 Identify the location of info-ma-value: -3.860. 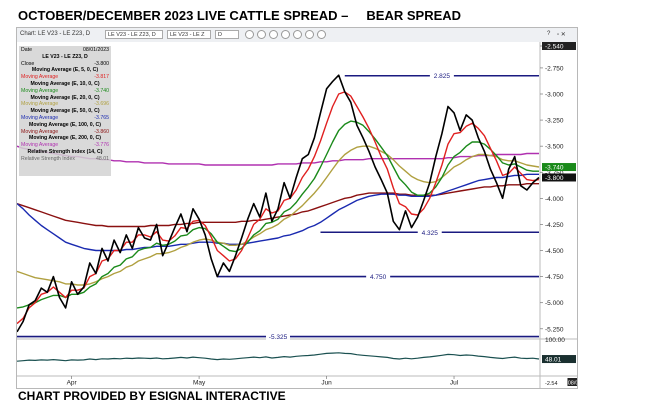
(101, 131).